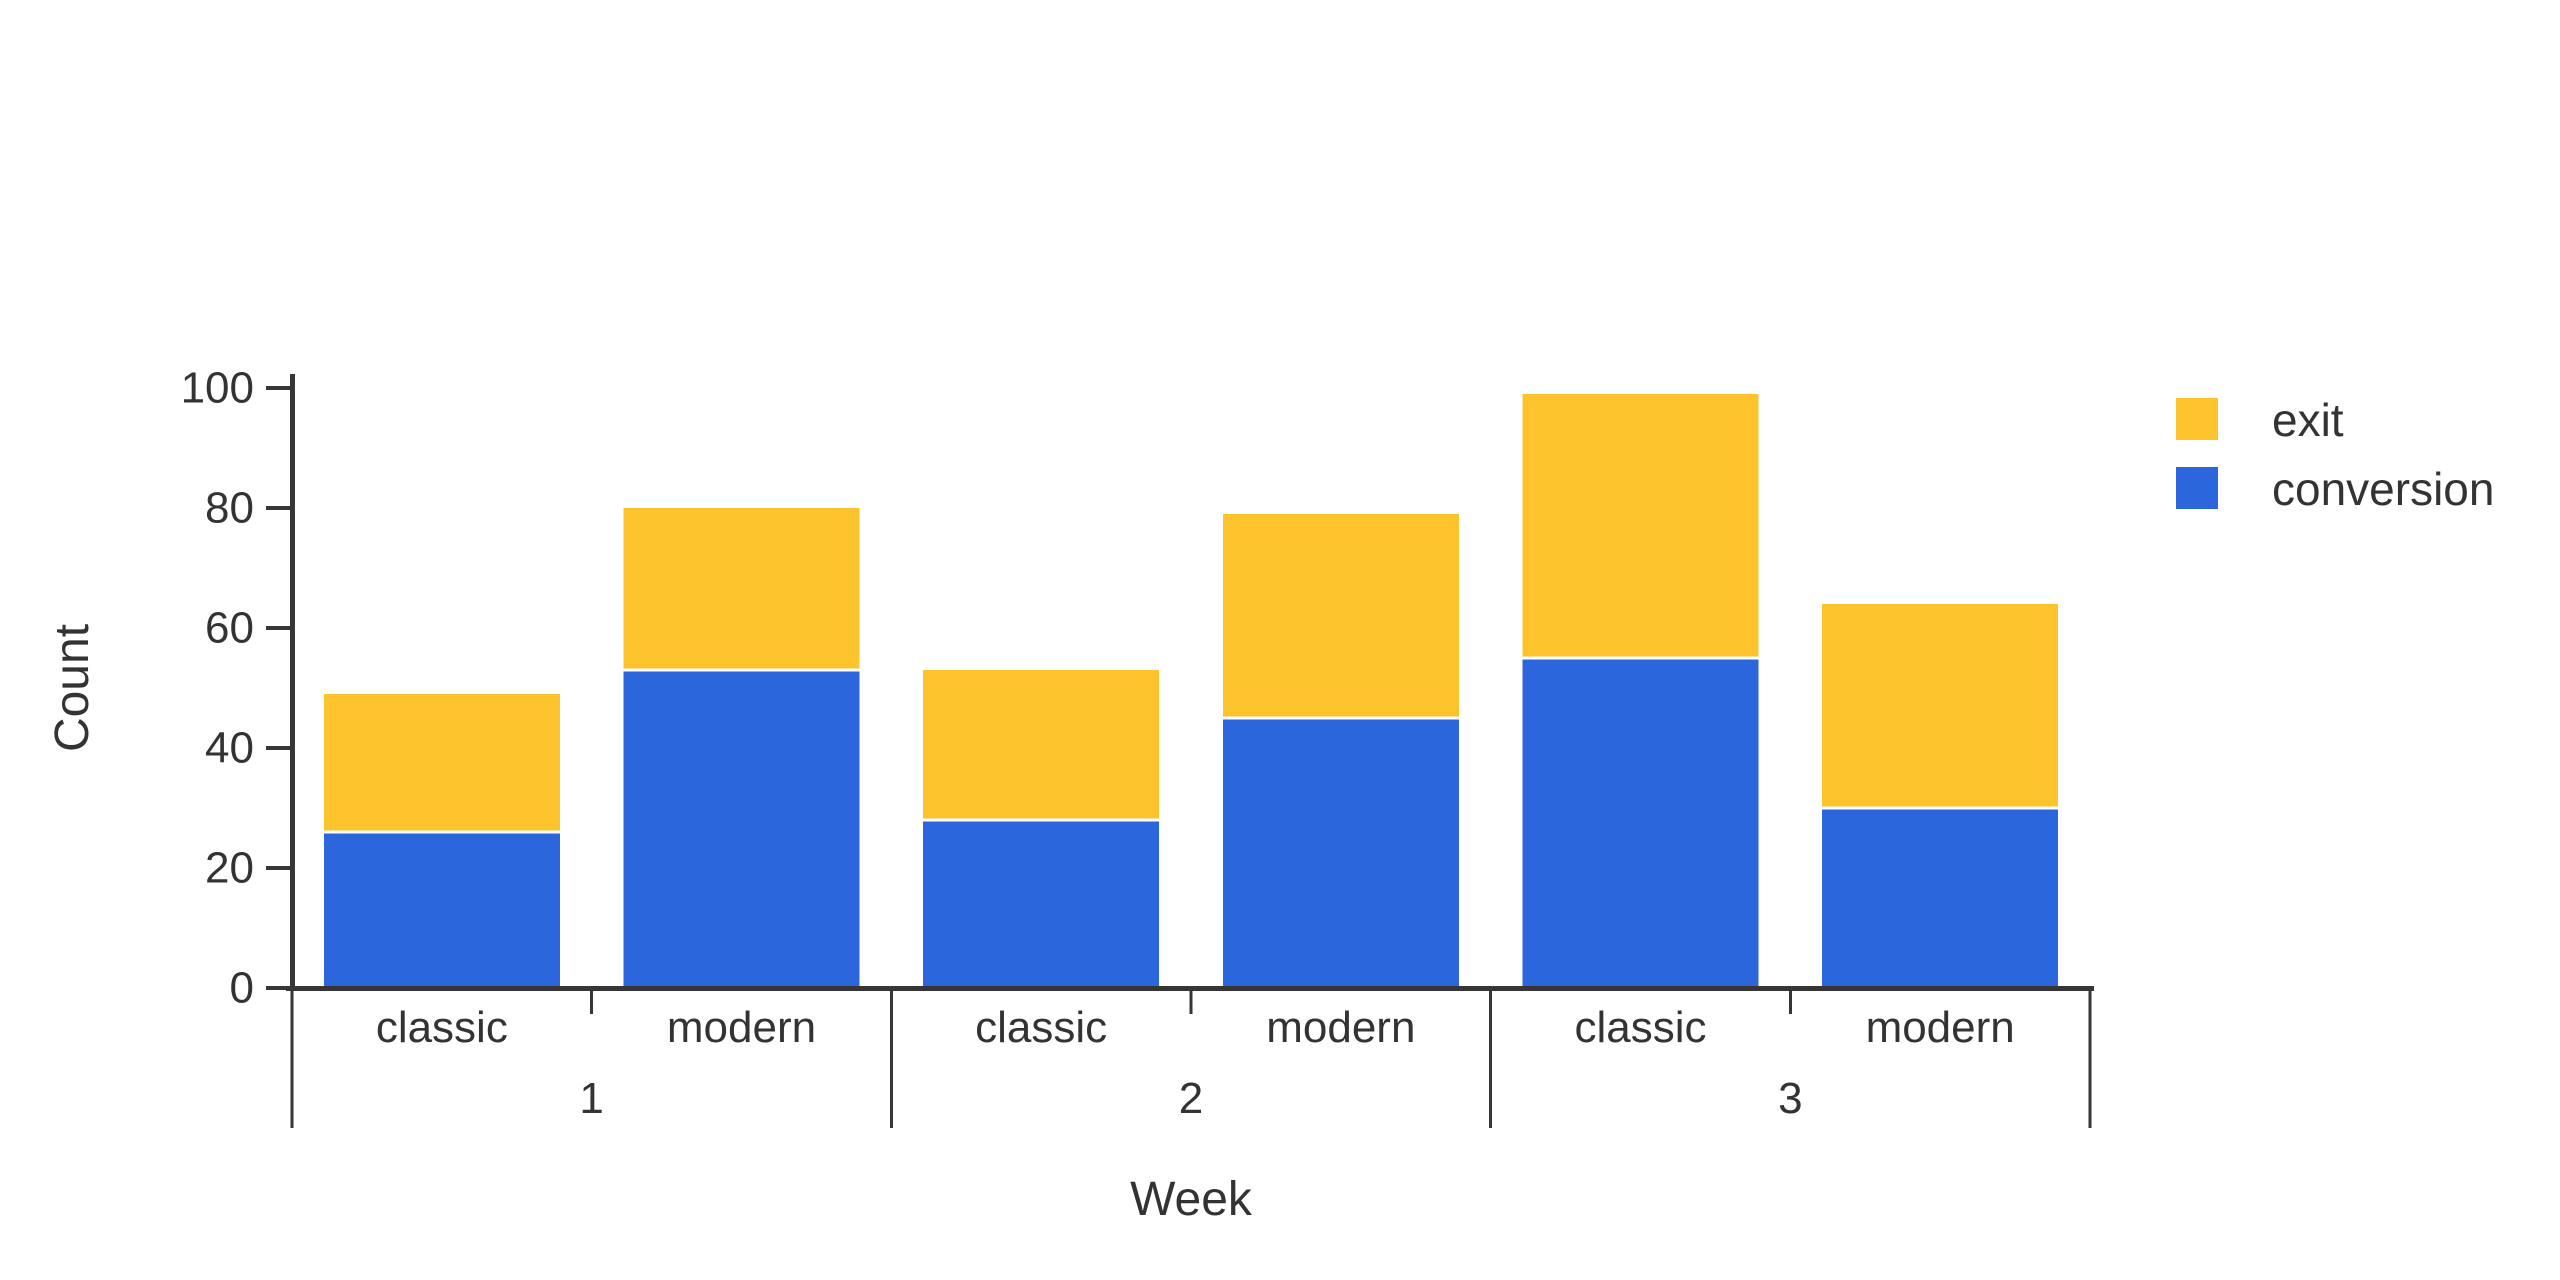  Describe the element at coordinates (2383, 489) in the screenshot. I see `legend-label-conversion: conversion` at that location.